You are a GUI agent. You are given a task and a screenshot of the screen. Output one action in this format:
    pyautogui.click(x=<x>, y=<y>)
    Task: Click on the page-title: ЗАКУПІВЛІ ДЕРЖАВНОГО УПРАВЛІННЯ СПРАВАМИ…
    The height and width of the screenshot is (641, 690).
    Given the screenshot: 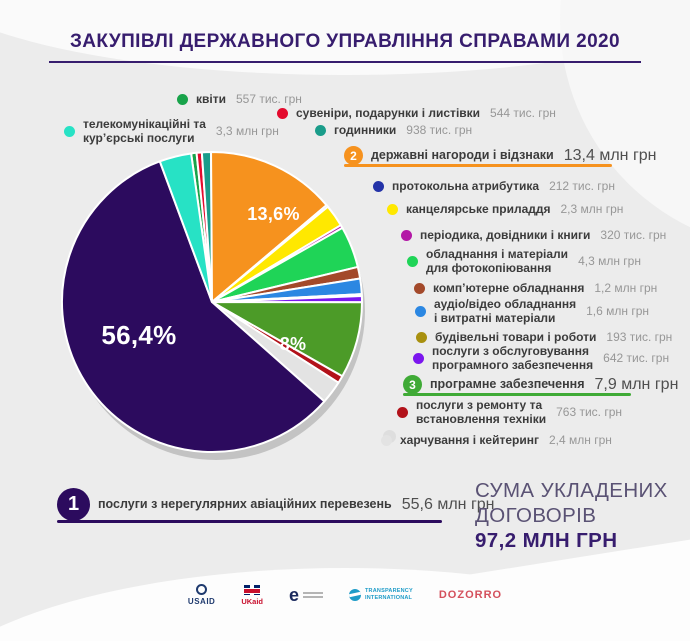 What is the action you would take?
    pyautogui.click(x=345, y=41)
    